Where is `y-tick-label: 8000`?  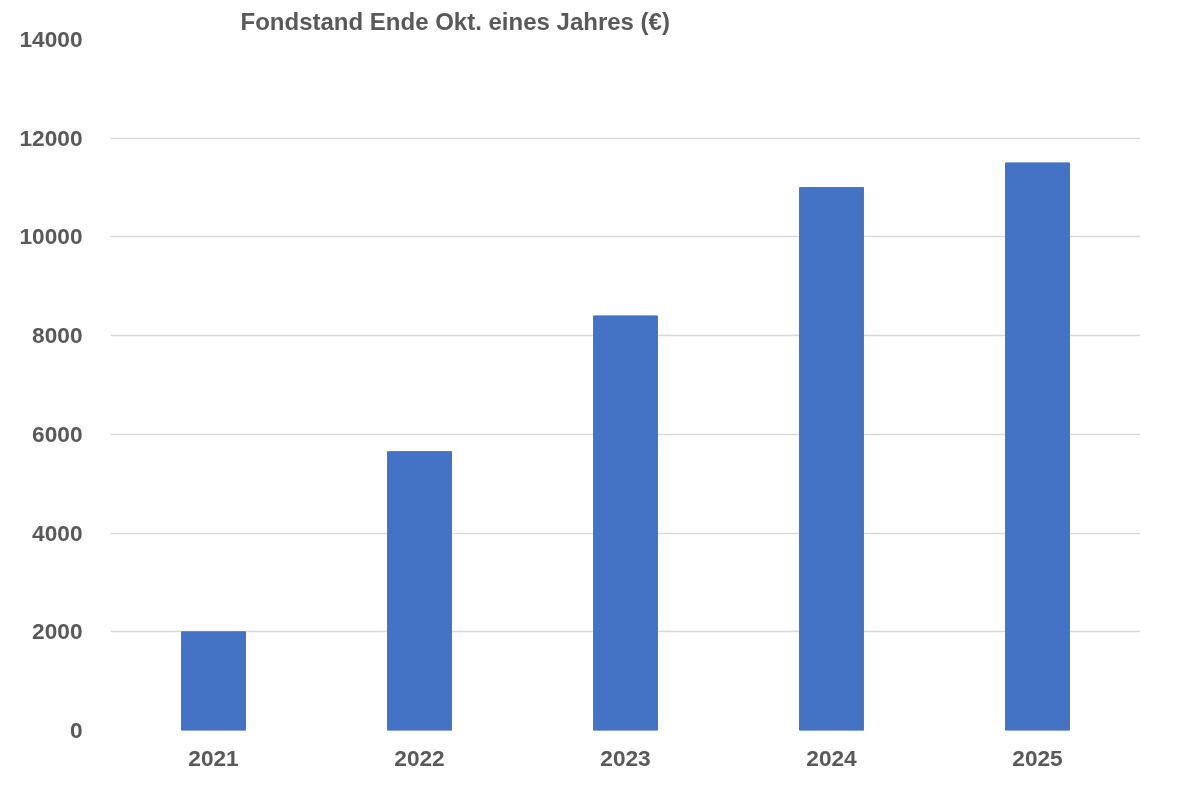 y-tick-label: 8000 is located at coordinates (57, 335).